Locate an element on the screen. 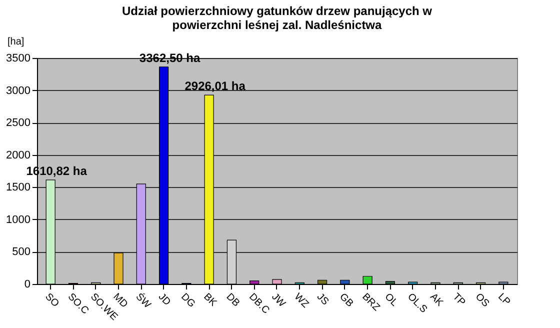 This screenshot has width=560, height=328. x-tick-label: BK is located at coordinates (210, 300).